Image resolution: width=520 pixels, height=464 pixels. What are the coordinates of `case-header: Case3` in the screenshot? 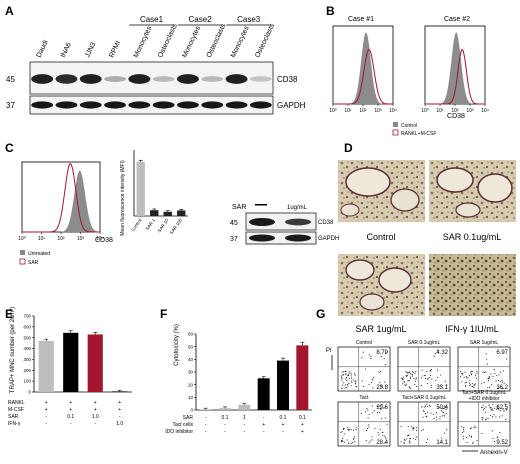 It's located at (249, 19).